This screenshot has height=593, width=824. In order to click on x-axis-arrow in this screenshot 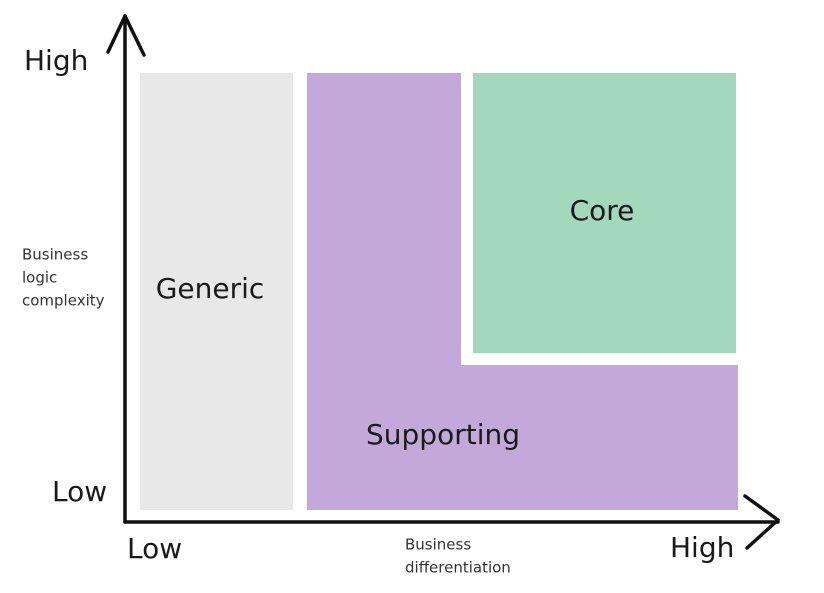, I will do `click(761, 522)`.